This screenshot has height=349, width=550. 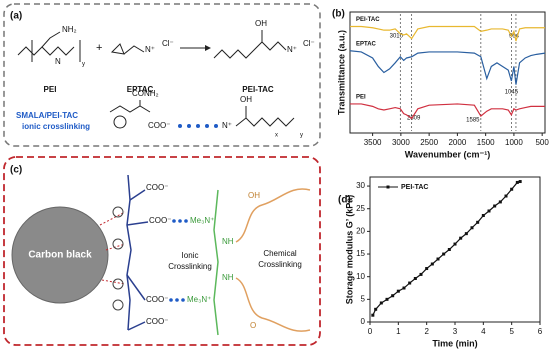 What do you see at coordinates (69, 29) in the screenshot?
I see `chem-label: NH₂` at bounding box center [69, 29].